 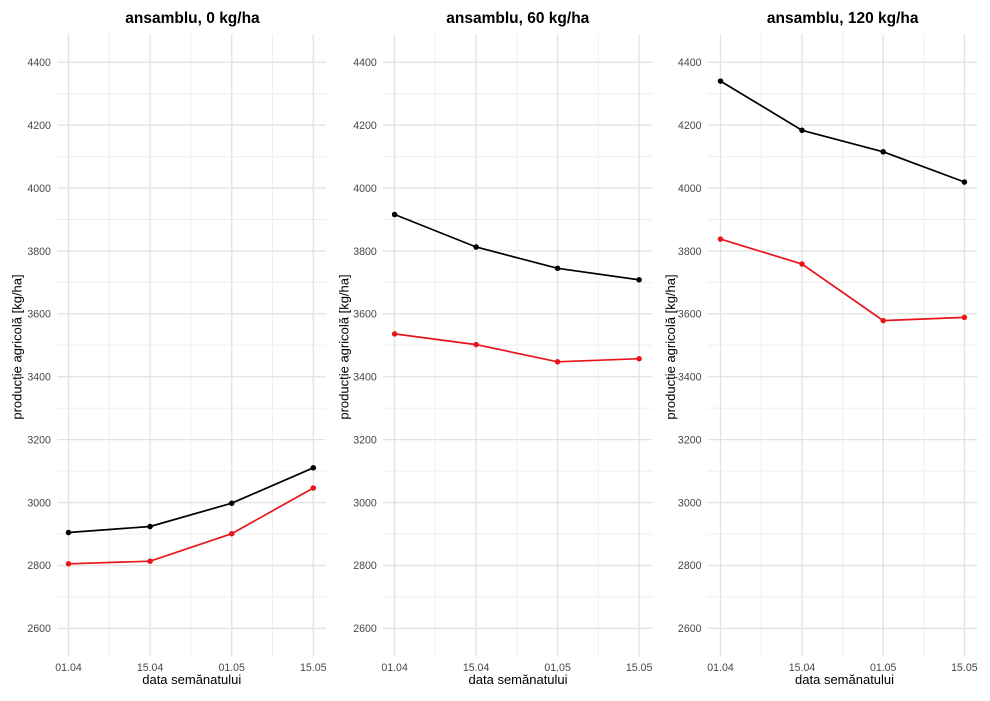 I want to click on svg-text: ansamblu, 60 kg/ha, so click(x=517, y=18).